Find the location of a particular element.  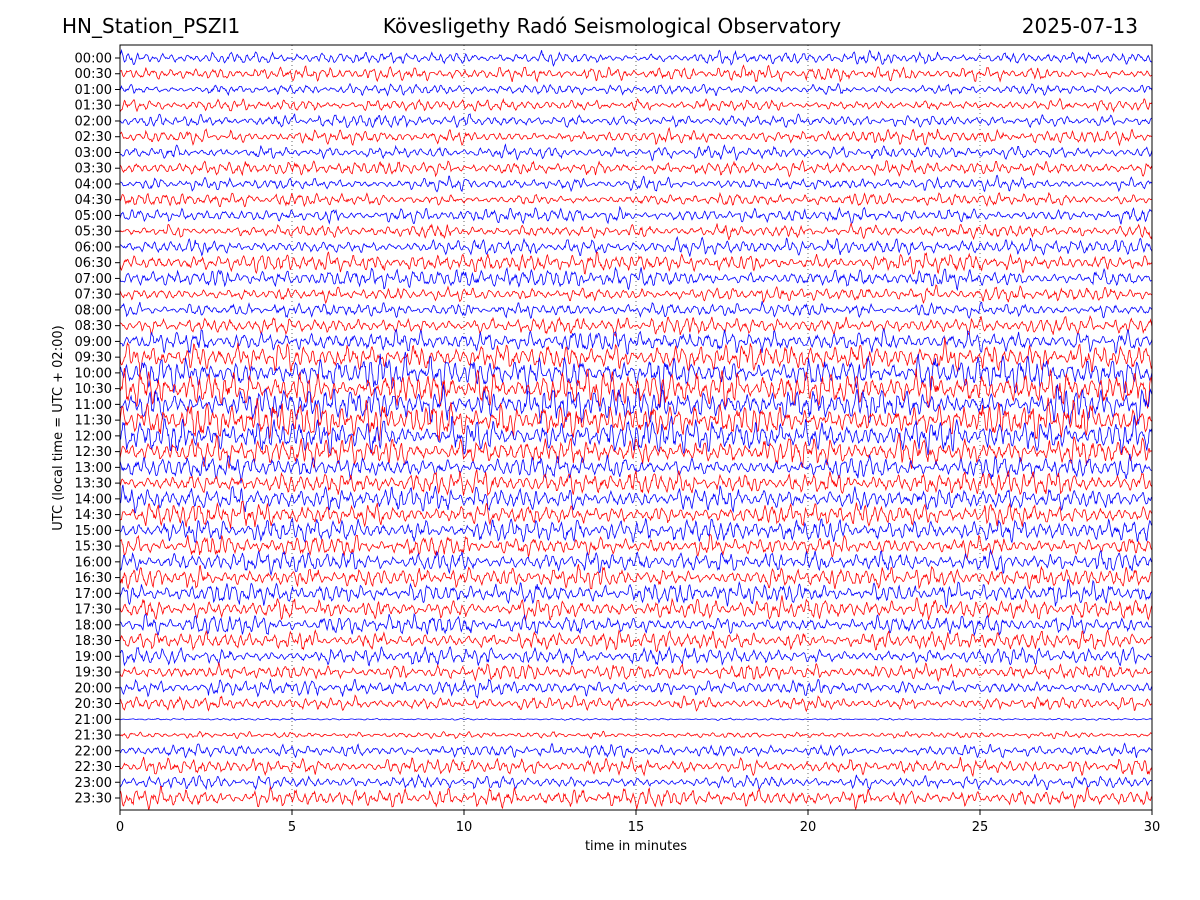

y-tick-label: 00:00 is located at coordinates (93, 59).